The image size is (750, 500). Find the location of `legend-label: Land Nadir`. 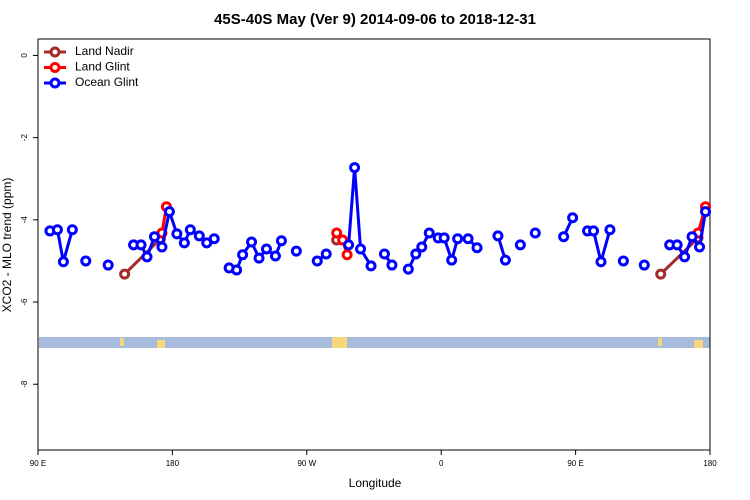

legend-label: Land Nadir is located at coordinates (104, 51).